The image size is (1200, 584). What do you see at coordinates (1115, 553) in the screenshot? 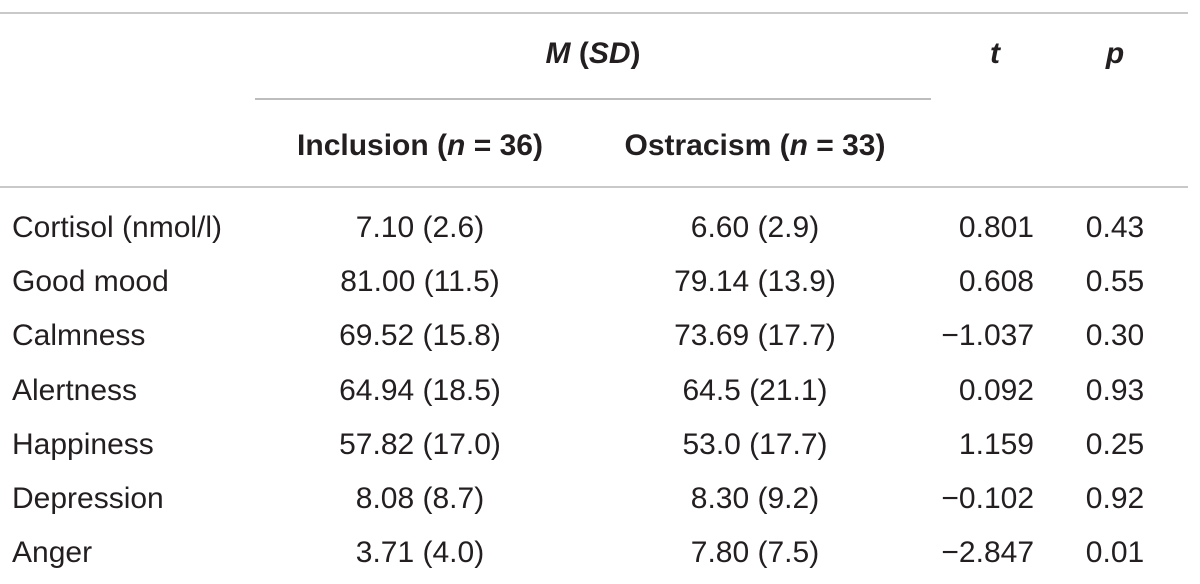
I see `cell-p: 0.01` at bounding box center [1115, 553].